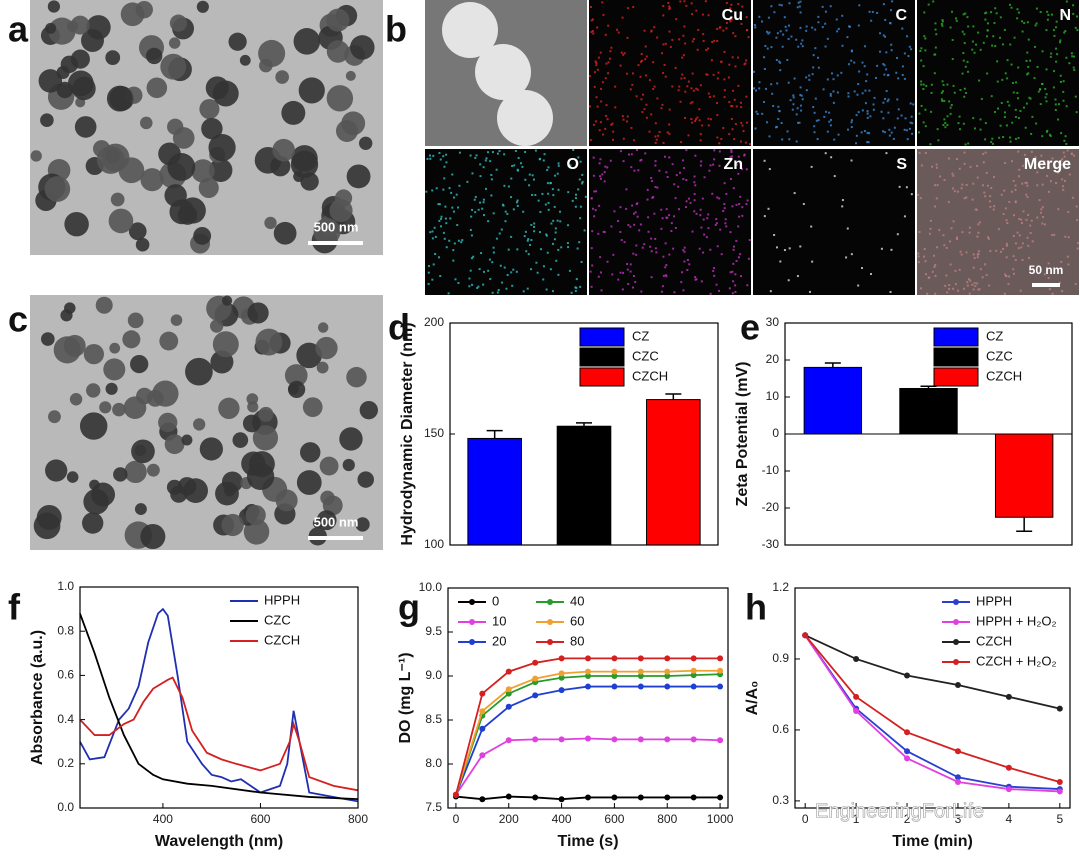 This screenshot has height=861, width=1080. I want to click on x-tick-label: 600, so click(614, 819).